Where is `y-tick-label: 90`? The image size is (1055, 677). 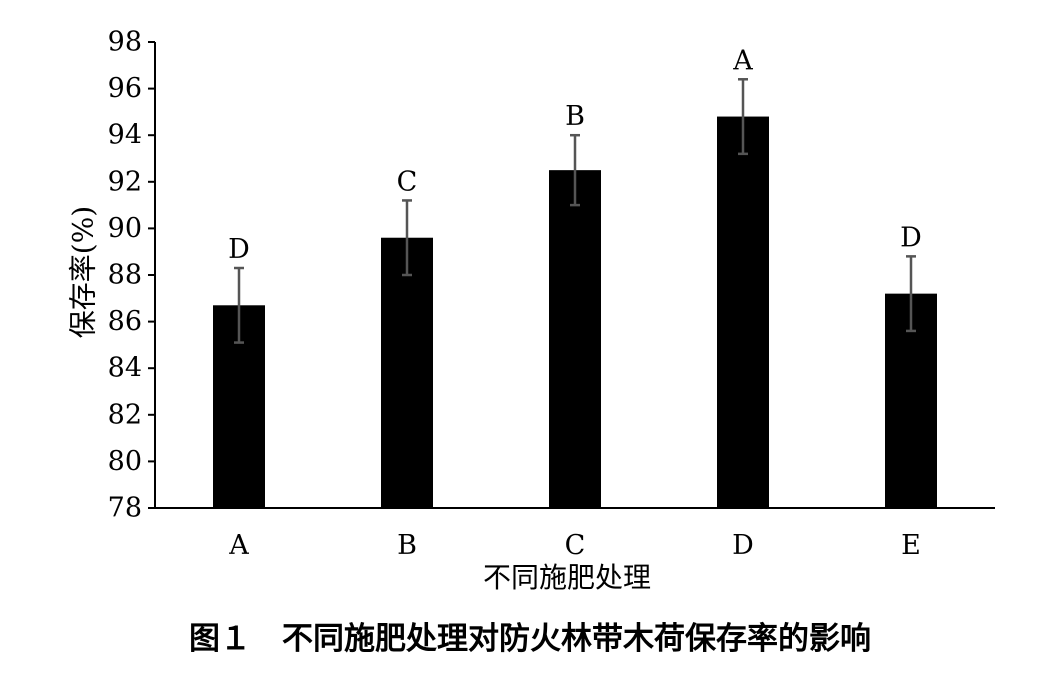 y-tick-label: 90 is located at coordinates (125, 228).